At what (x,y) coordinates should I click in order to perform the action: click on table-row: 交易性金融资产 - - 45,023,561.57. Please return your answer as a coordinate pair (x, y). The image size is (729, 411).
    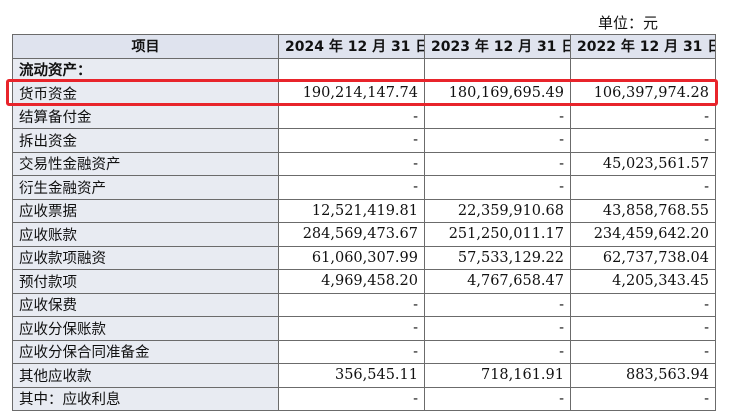
    Looking at the image, I should click on (364, 163).